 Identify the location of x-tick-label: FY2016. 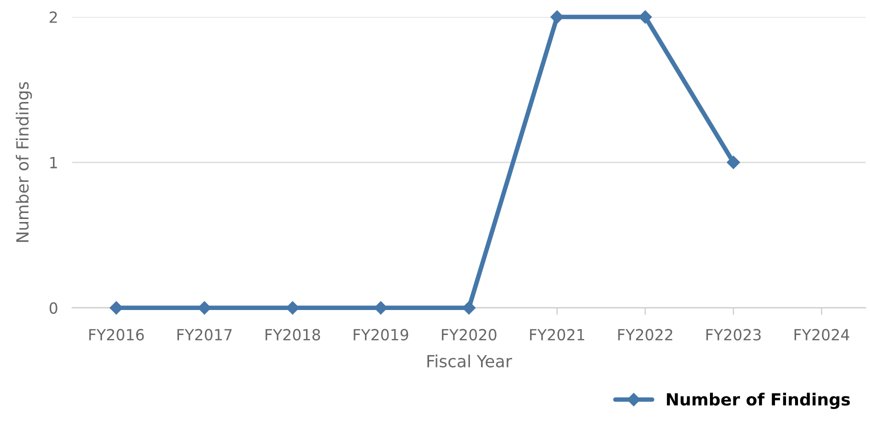
(116, 334).